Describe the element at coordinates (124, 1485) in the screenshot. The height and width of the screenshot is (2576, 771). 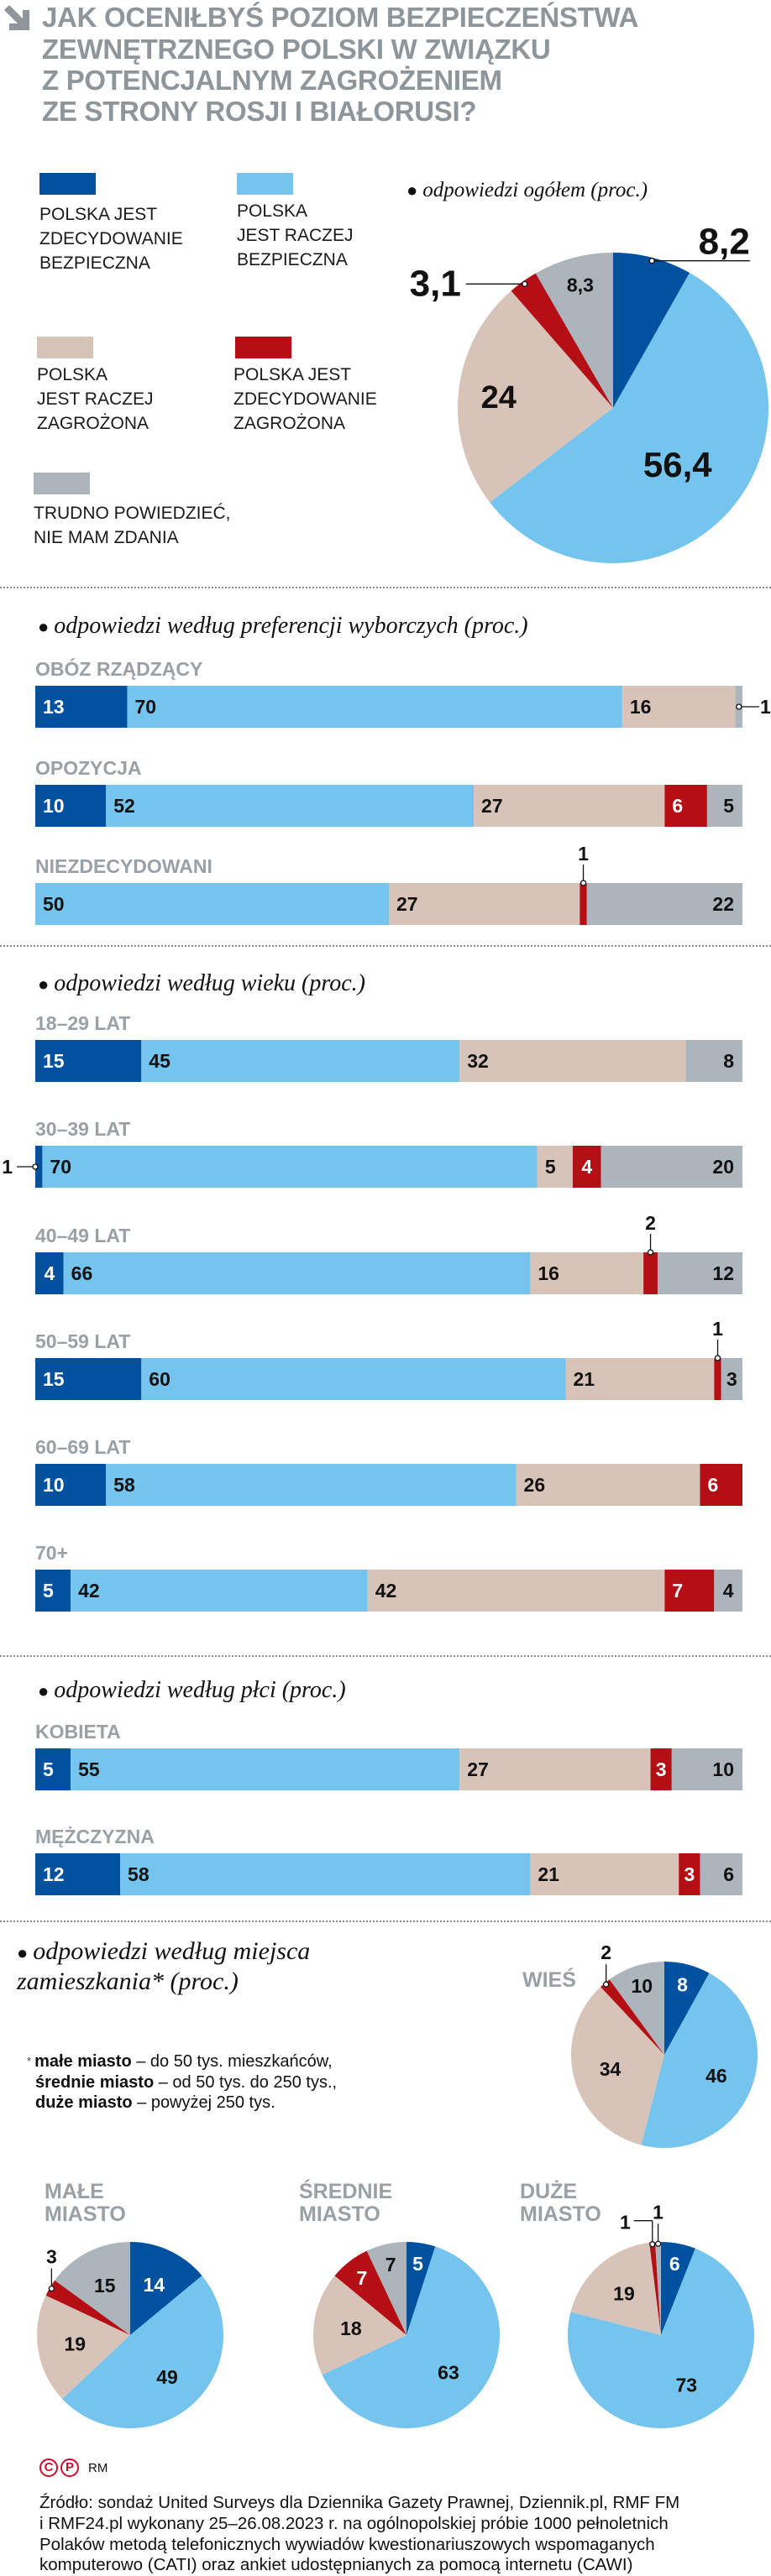
I see `bar-value-label: 58` at that location.